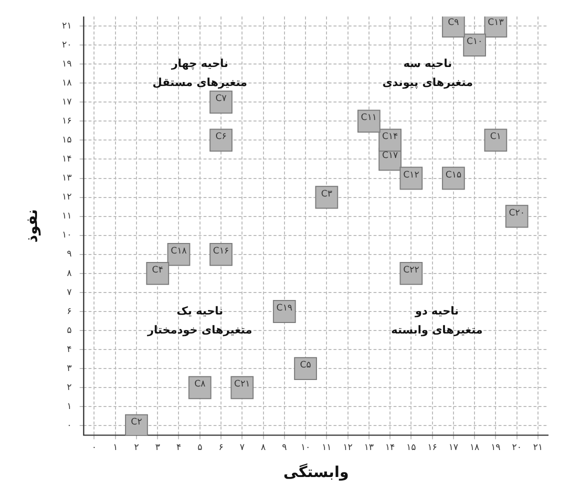  Describe the element at coordinates (284, 447) in the screenshot. I see `x-tick-label: ۹` at that location.